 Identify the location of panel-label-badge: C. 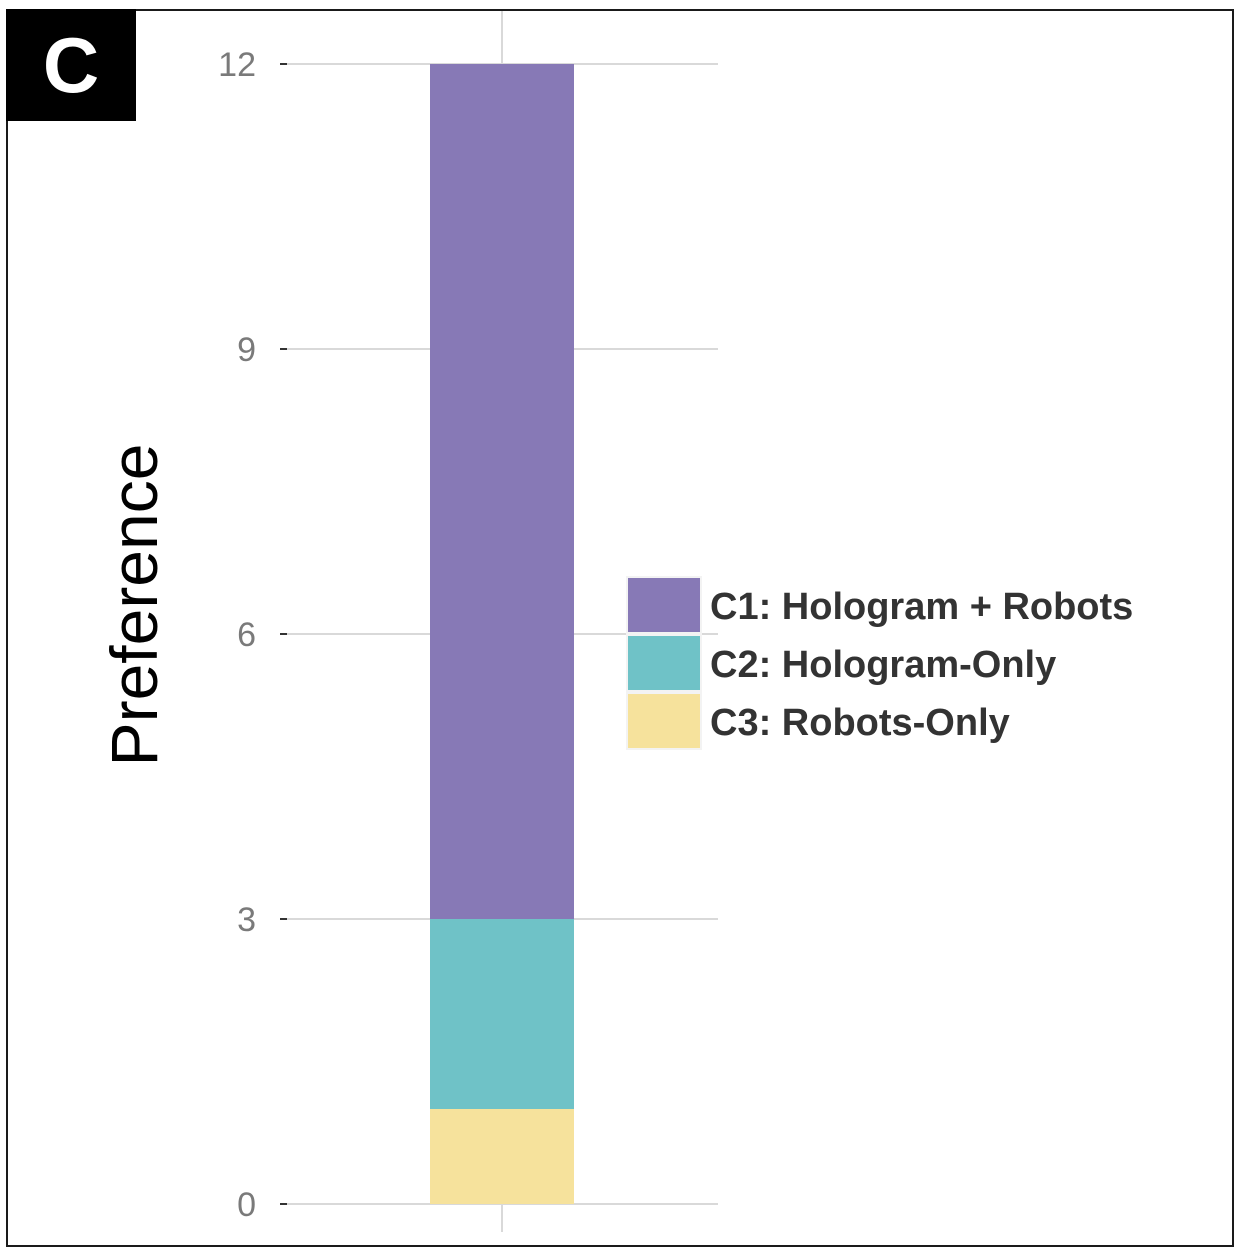
(71, 65).